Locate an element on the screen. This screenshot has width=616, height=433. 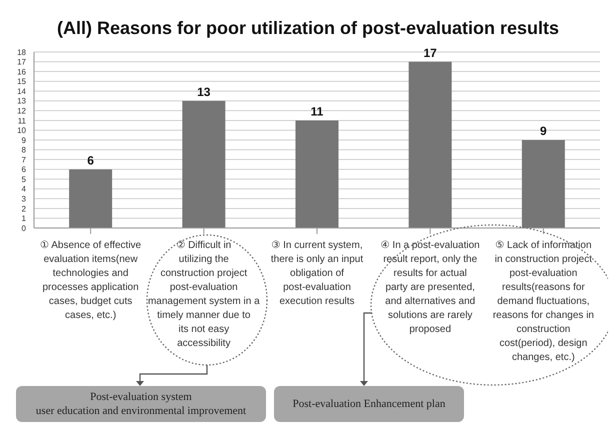
y-tick-label: 18 is located at coordinates (22, 52).